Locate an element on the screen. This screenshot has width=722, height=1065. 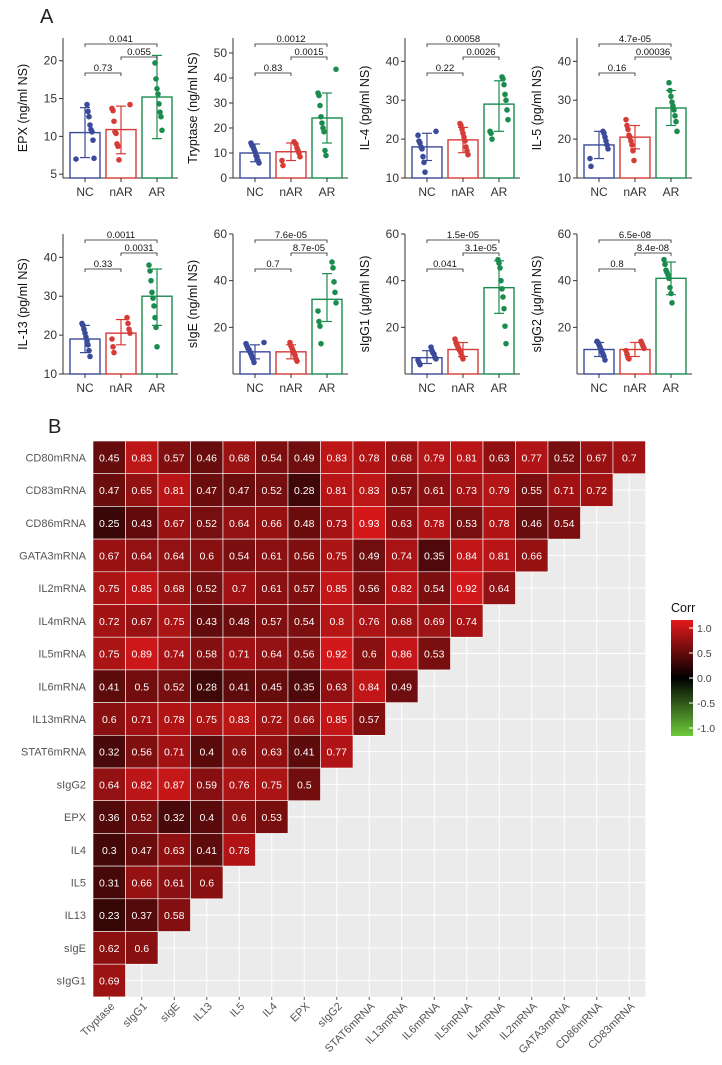
heatmap-cell-value: 0.54 is located at coordinates (564, 524).